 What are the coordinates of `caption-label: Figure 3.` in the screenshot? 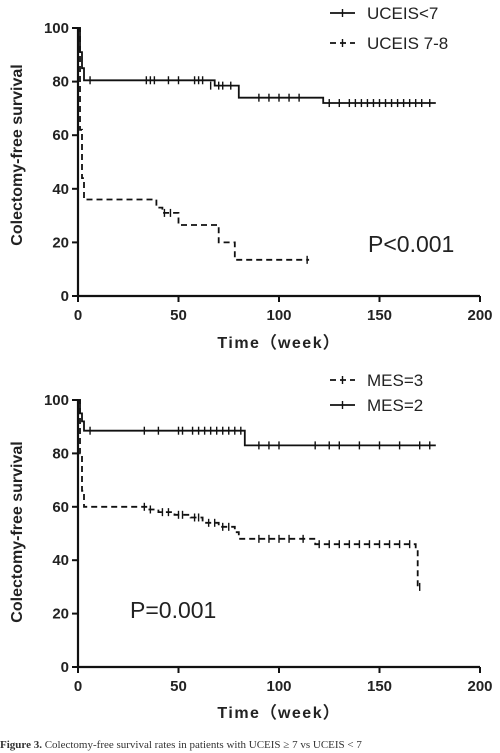 It's located at (21, 745).